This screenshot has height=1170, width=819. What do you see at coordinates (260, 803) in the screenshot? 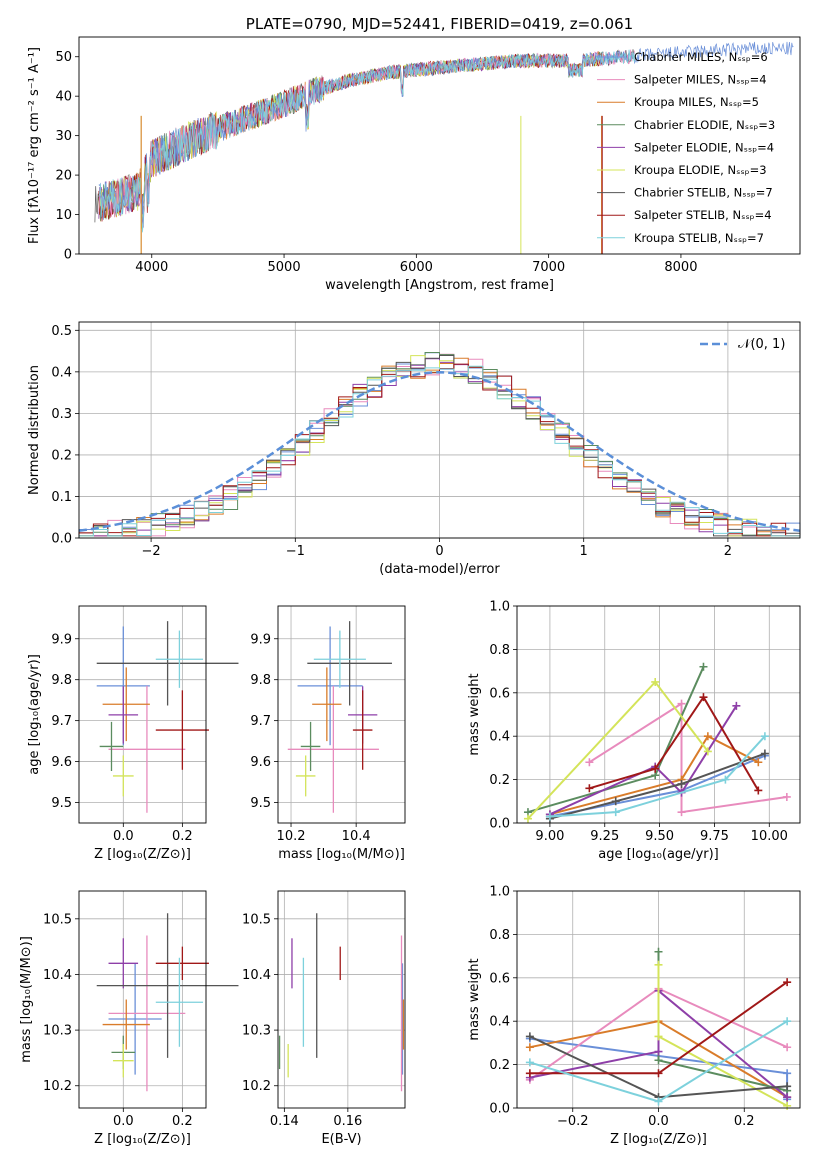
I see `age_vs_mass-ytick-label: 9.5` at bounding box center [260, 803].